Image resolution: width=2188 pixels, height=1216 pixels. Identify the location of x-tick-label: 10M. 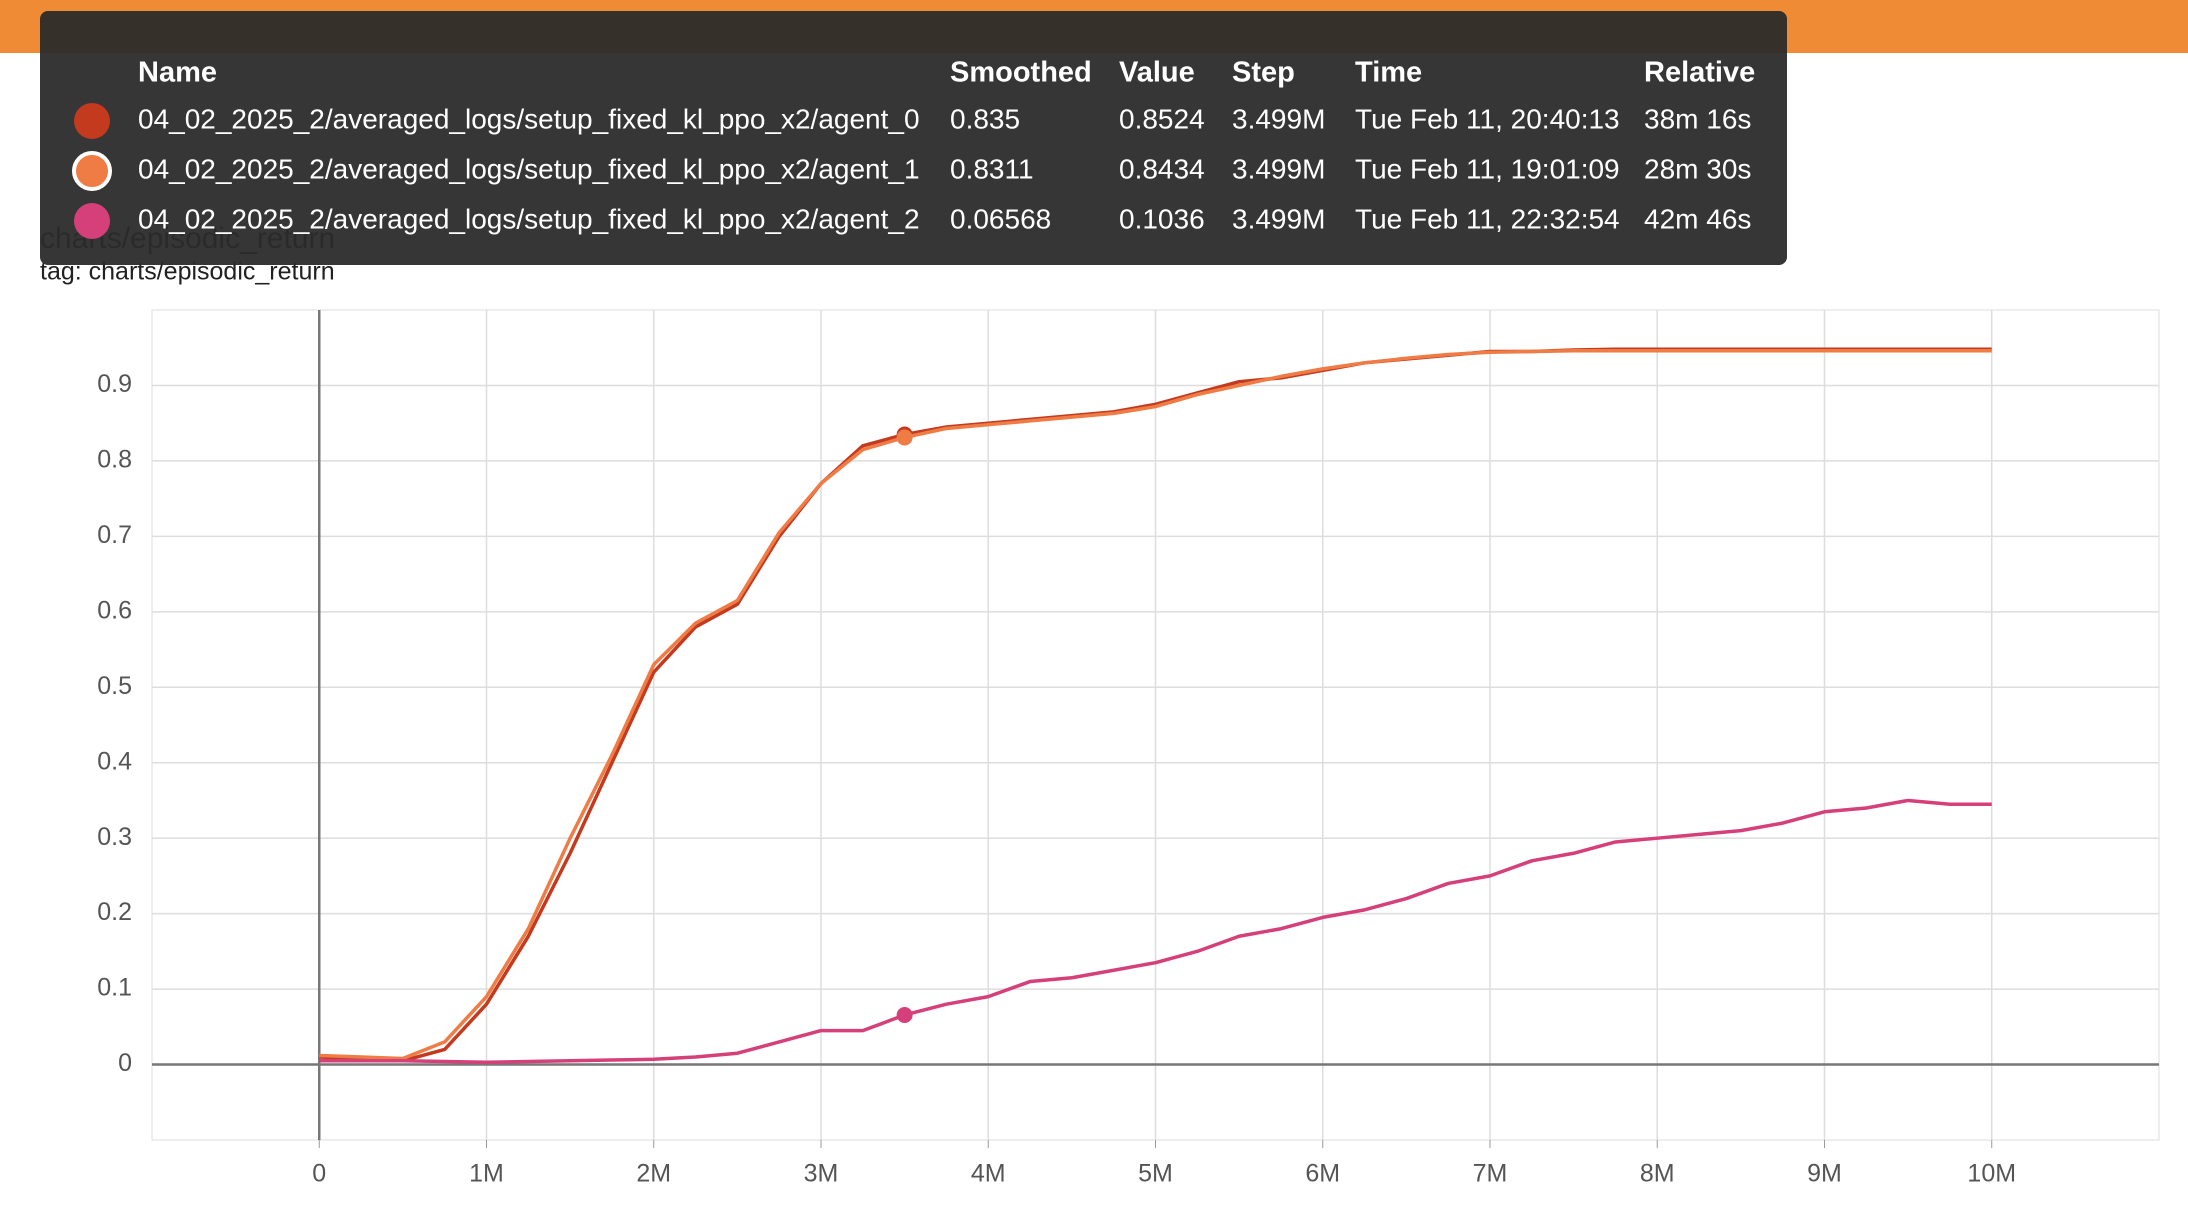
(1991, 1174).